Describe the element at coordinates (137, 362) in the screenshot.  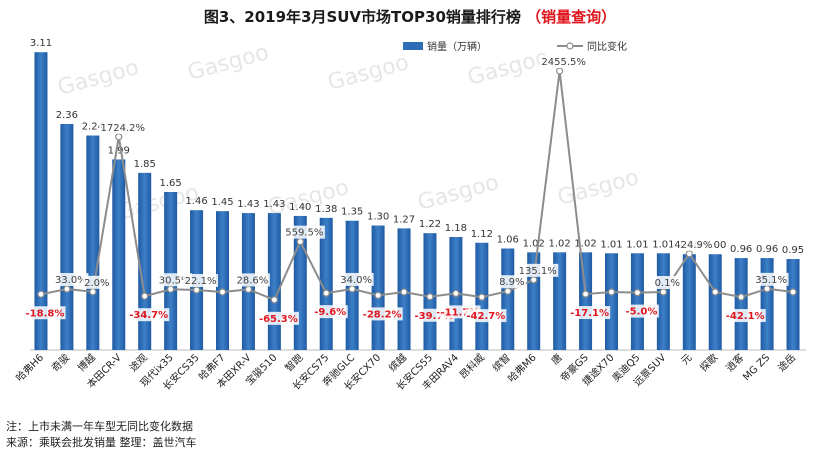
I see `x-tick-label: 途观` at that location.